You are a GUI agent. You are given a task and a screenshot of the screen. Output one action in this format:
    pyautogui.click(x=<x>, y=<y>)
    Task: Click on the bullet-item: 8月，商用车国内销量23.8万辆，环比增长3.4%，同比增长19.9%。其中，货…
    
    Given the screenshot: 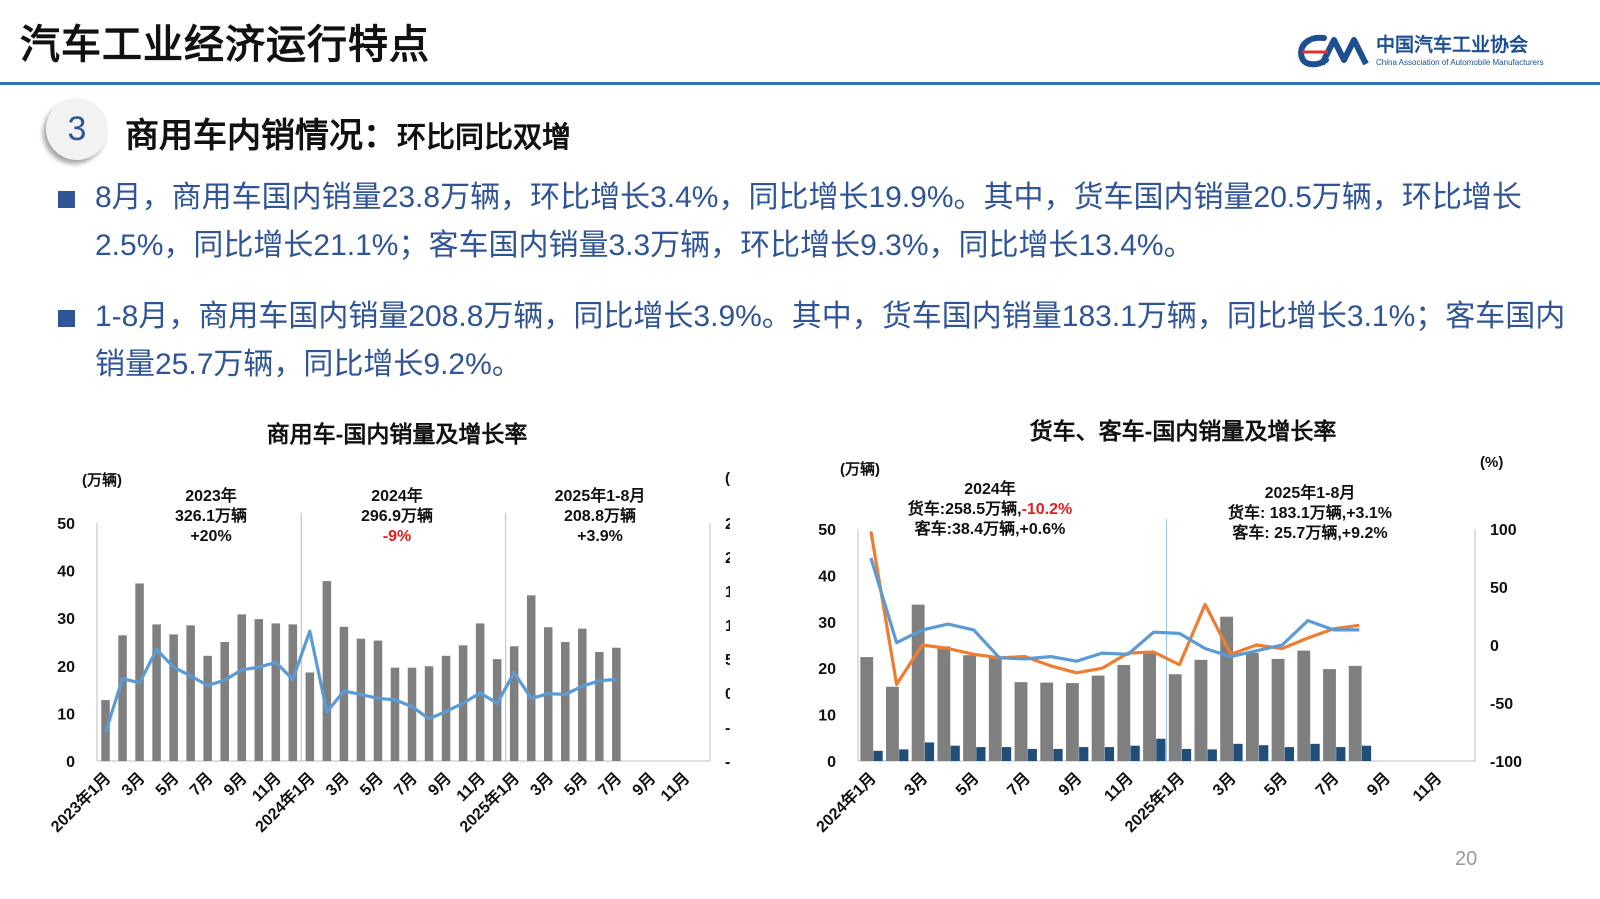 What is the action you would take?
    pyautogui.click(x=818, y=222)
    